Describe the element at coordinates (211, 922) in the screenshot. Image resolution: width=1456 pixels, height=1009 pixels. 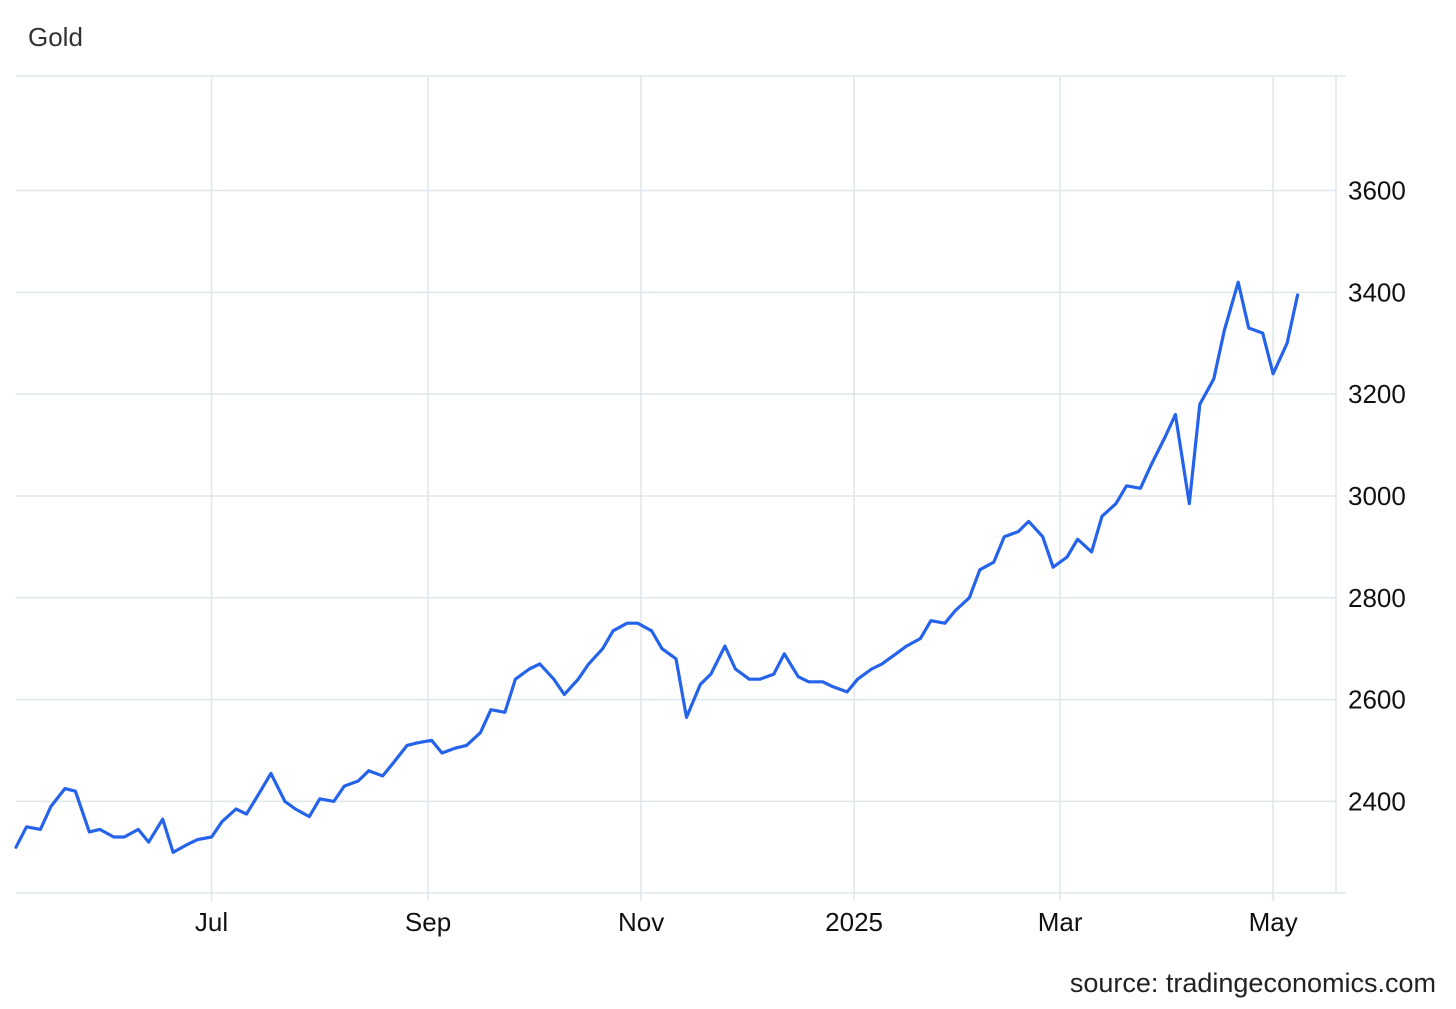
I see `x-tick-label: Jul` at that location.